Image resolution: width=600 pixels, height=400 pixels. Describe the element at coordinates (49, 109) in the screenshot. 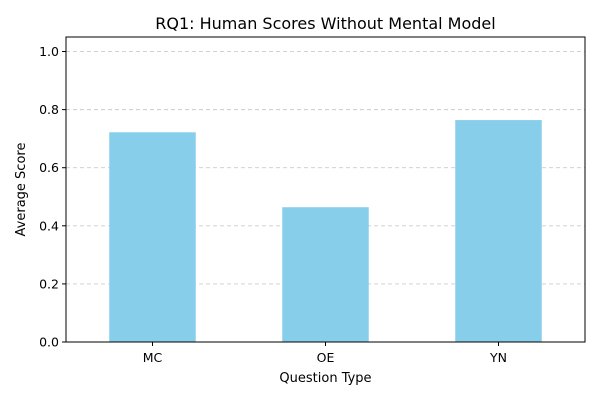

I see `y-tick-label: 0.8` at that location.